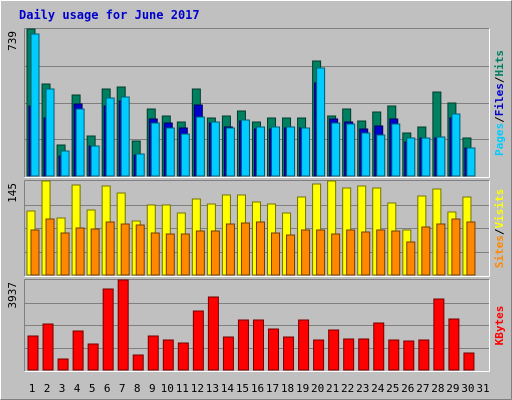  Describe the element at coordinates (152, 388) in the screenshot. I see `day-label-9: 9` at that location.